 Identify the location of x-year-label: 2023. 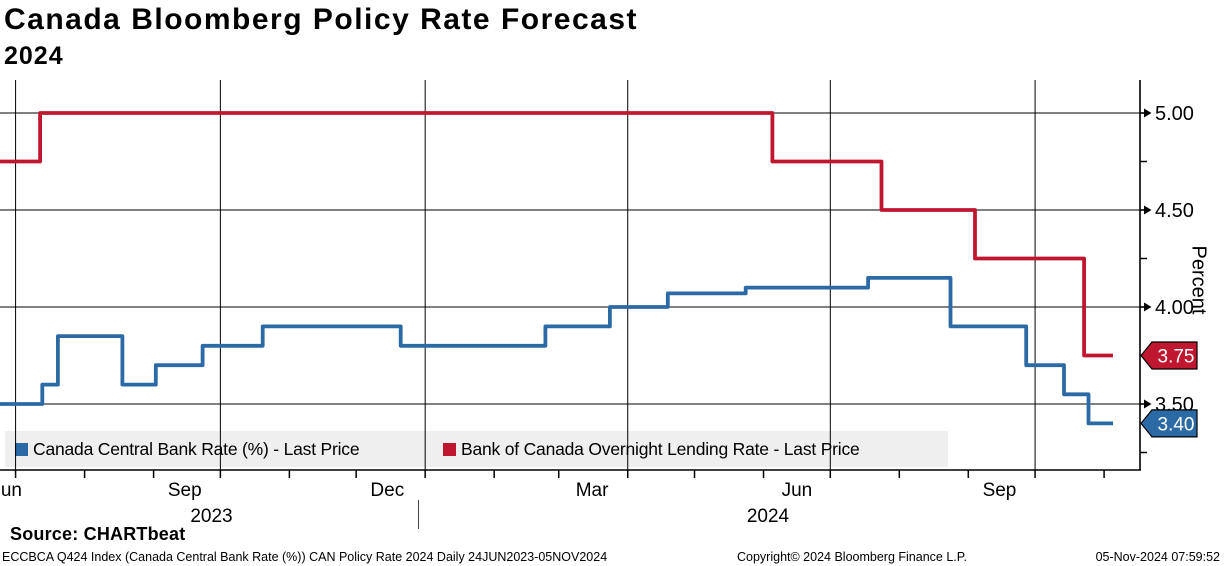
(211, 516).